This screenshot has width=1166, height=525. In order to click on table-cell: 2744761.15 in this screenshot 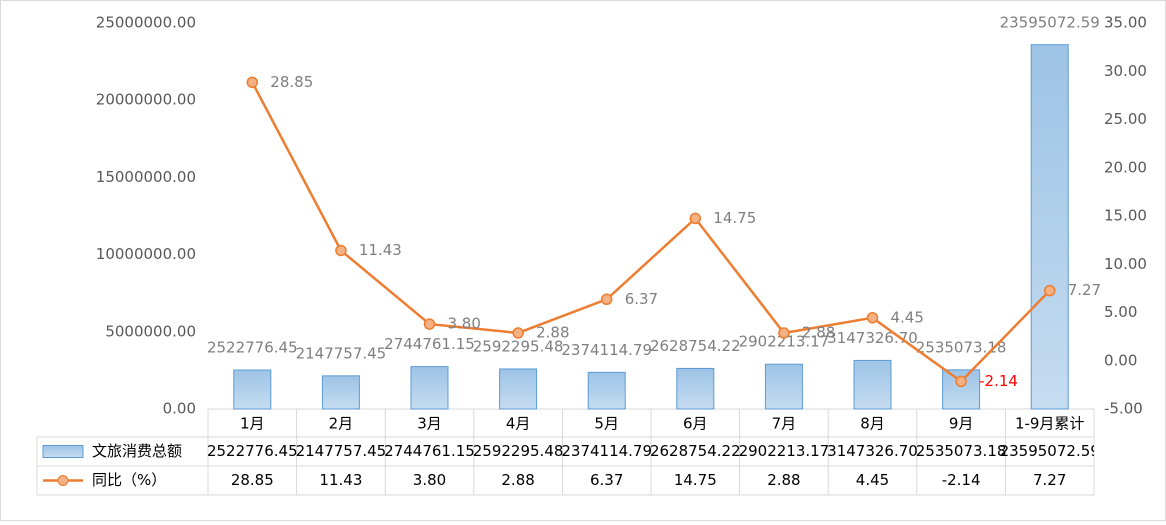, I will do `click(429, 451)`.